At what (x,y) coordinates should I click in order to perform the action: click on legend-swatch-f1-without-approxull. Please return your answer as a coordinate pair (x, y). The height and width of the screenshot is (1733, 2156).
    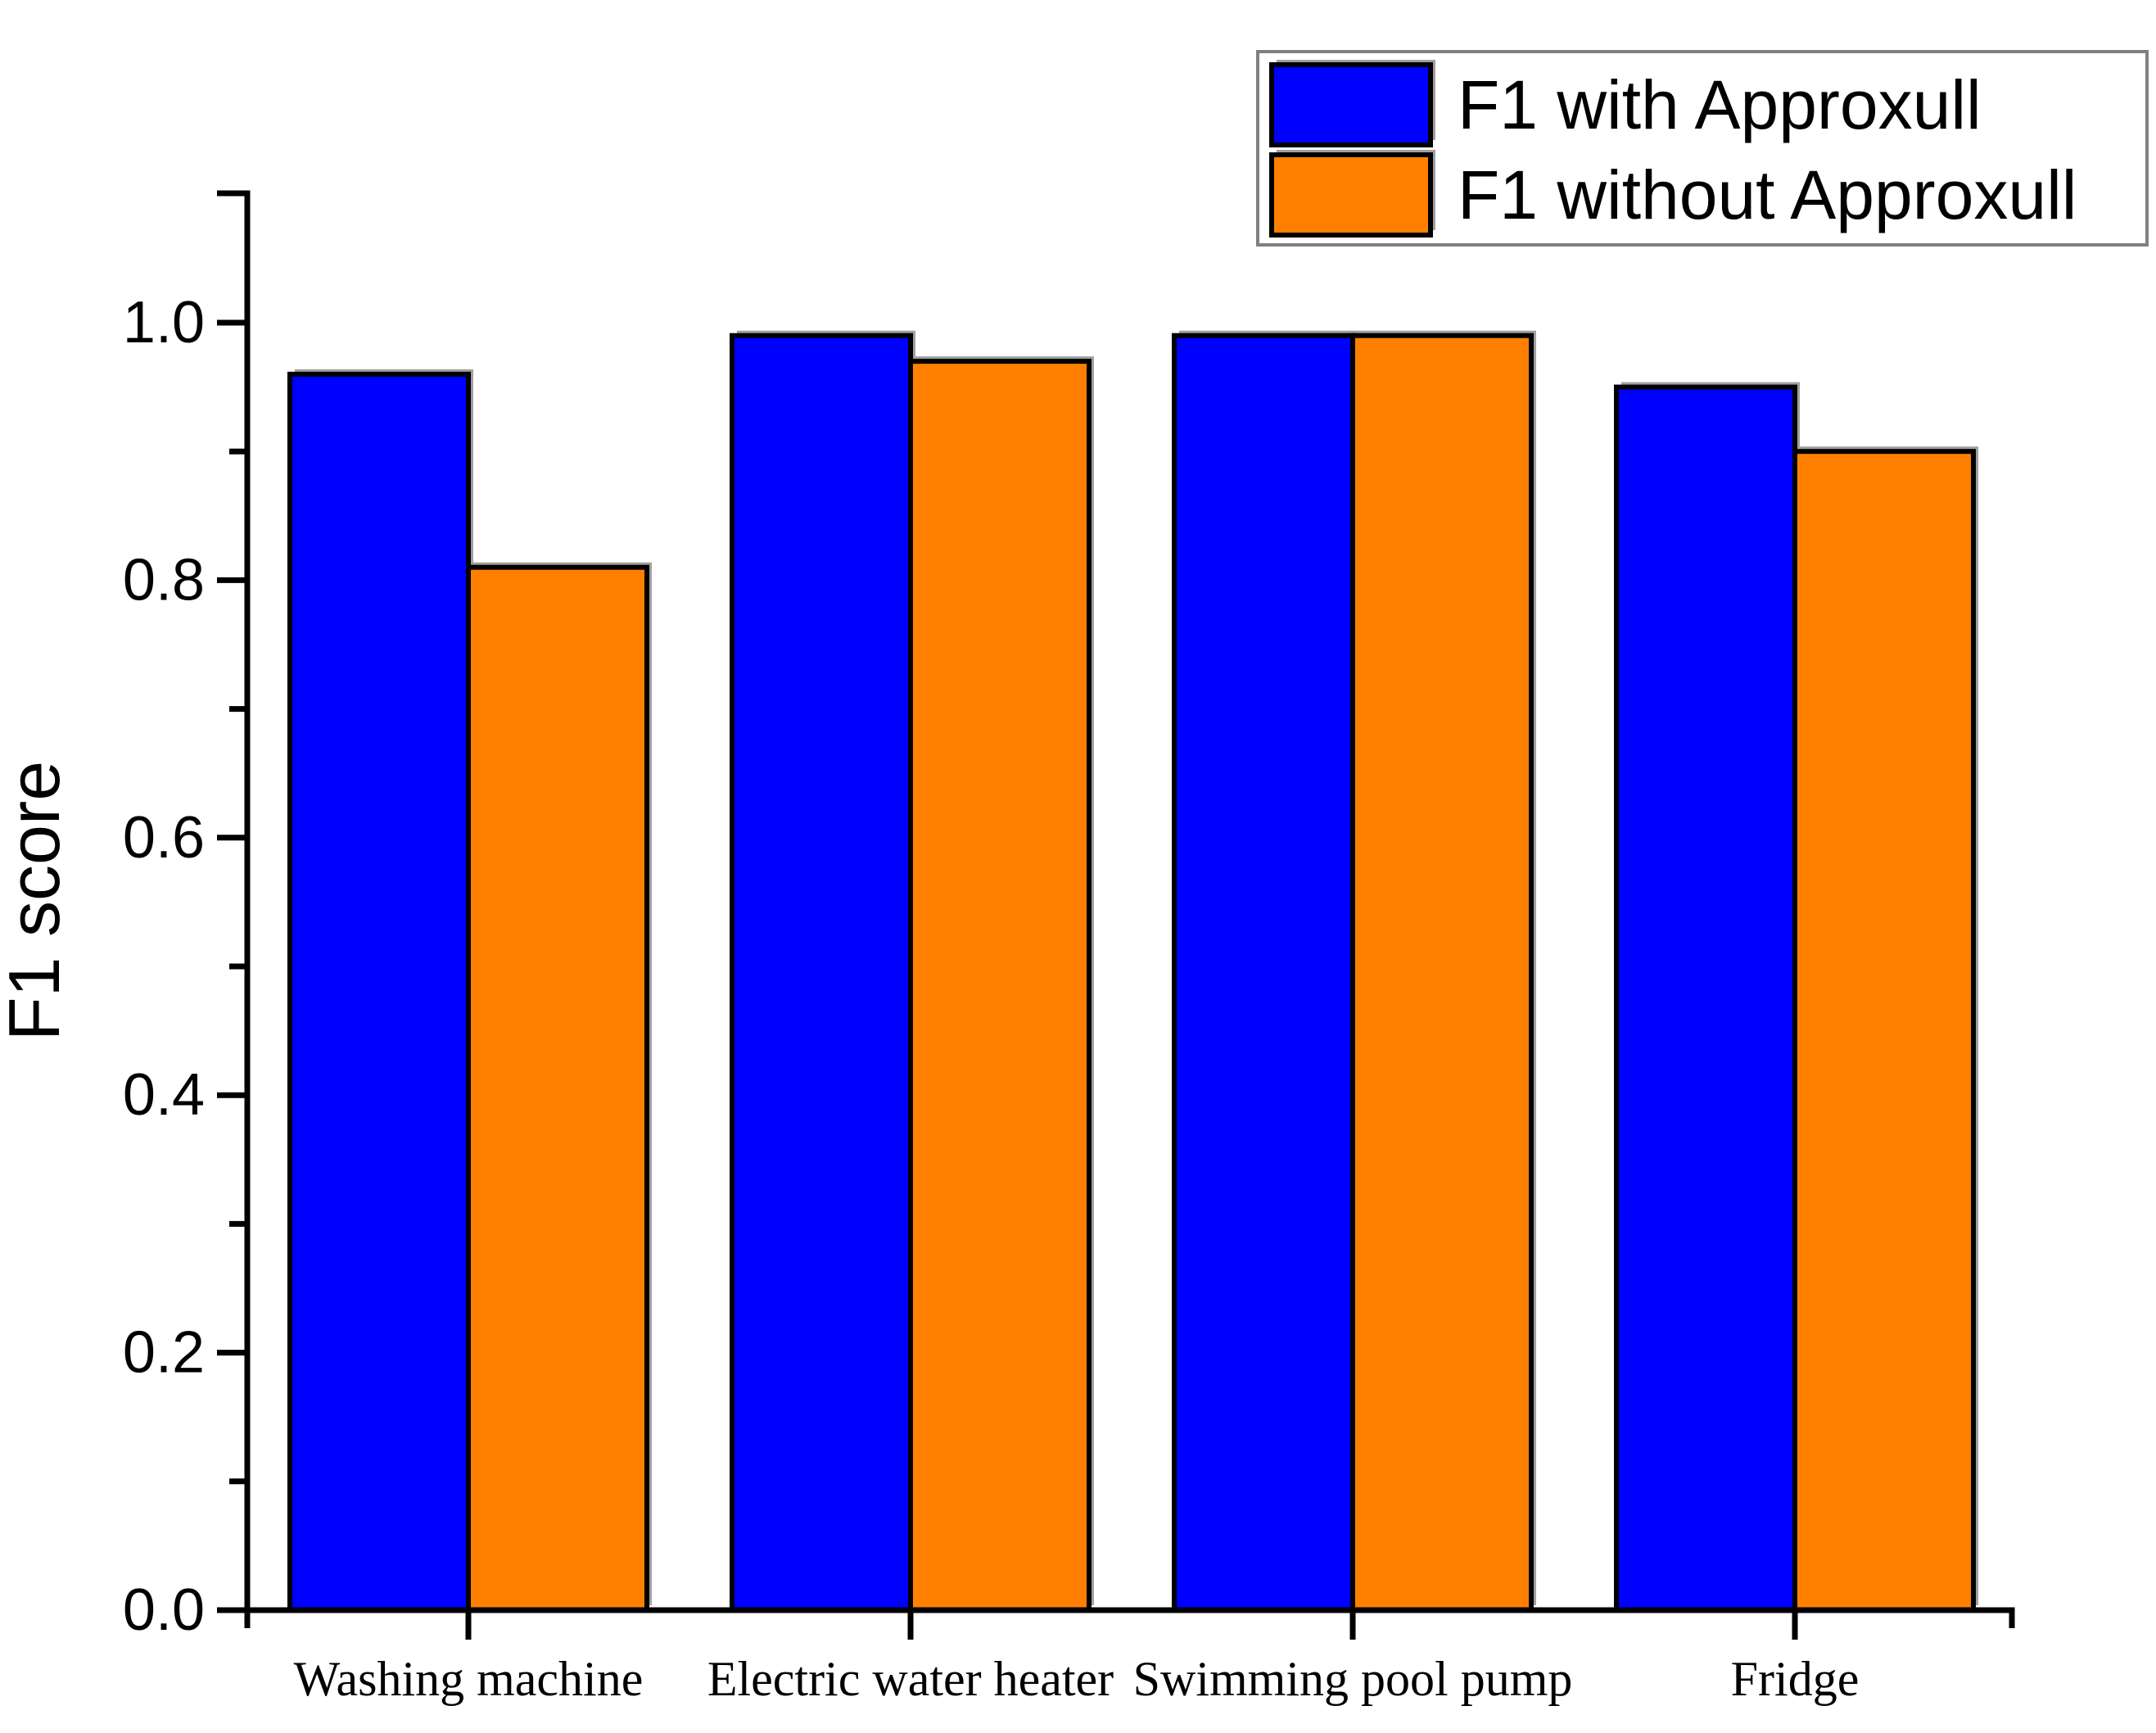
    Looking at the image, I should click on (1351, 195).